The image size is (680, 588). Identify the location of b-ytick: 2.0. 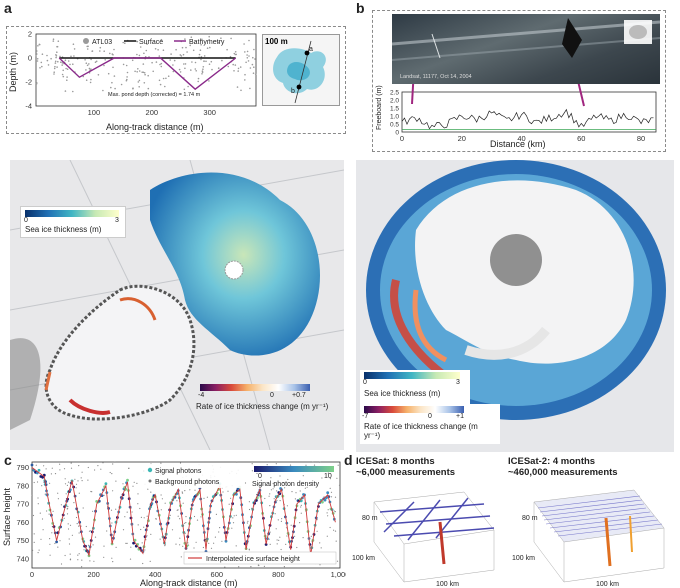
(394, 101).